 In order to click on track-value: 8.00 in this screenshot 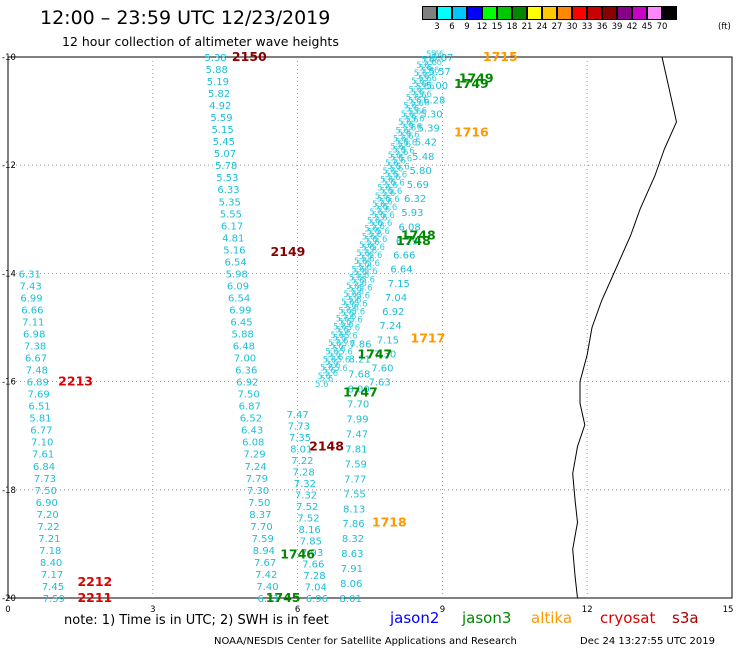, I will do `click(359, 390)`.